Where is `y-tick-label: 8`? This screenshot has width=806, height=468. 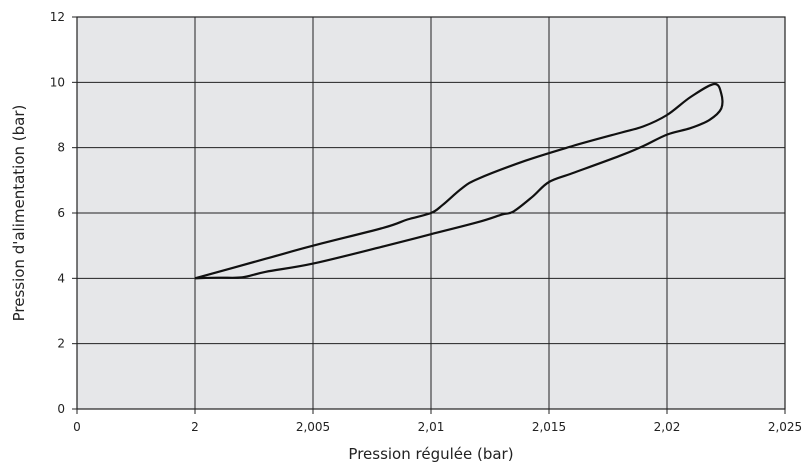
y-tick-label: 8 is located at coordinates (61, 148).